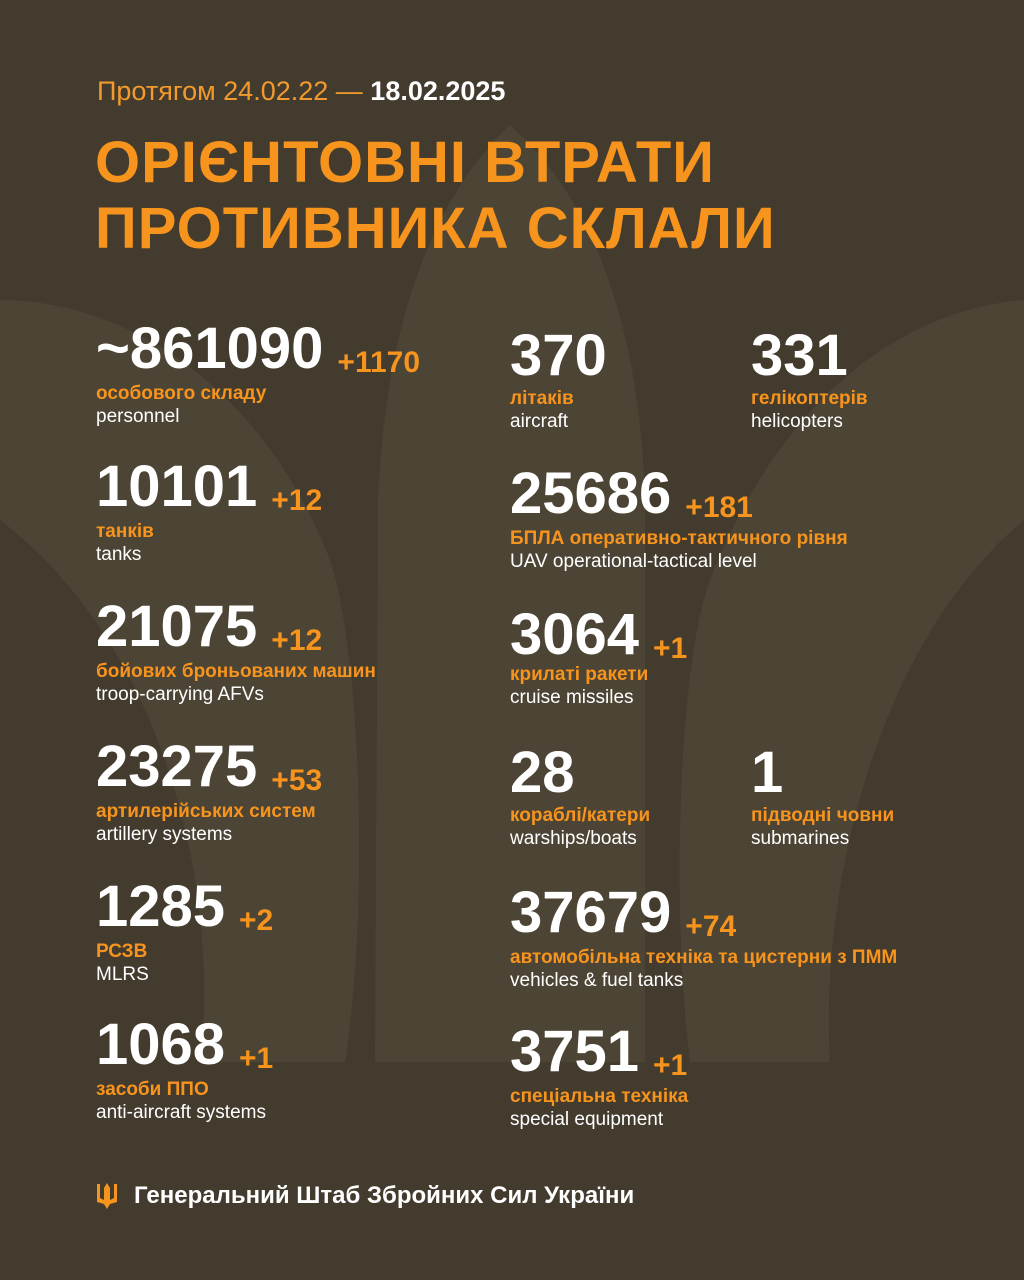 The image size is (1024, 1280). I want to click on stat-anti-aircraft: 1068 +1 засоби ППО anti-aircraft systems, so click(184, 1070).